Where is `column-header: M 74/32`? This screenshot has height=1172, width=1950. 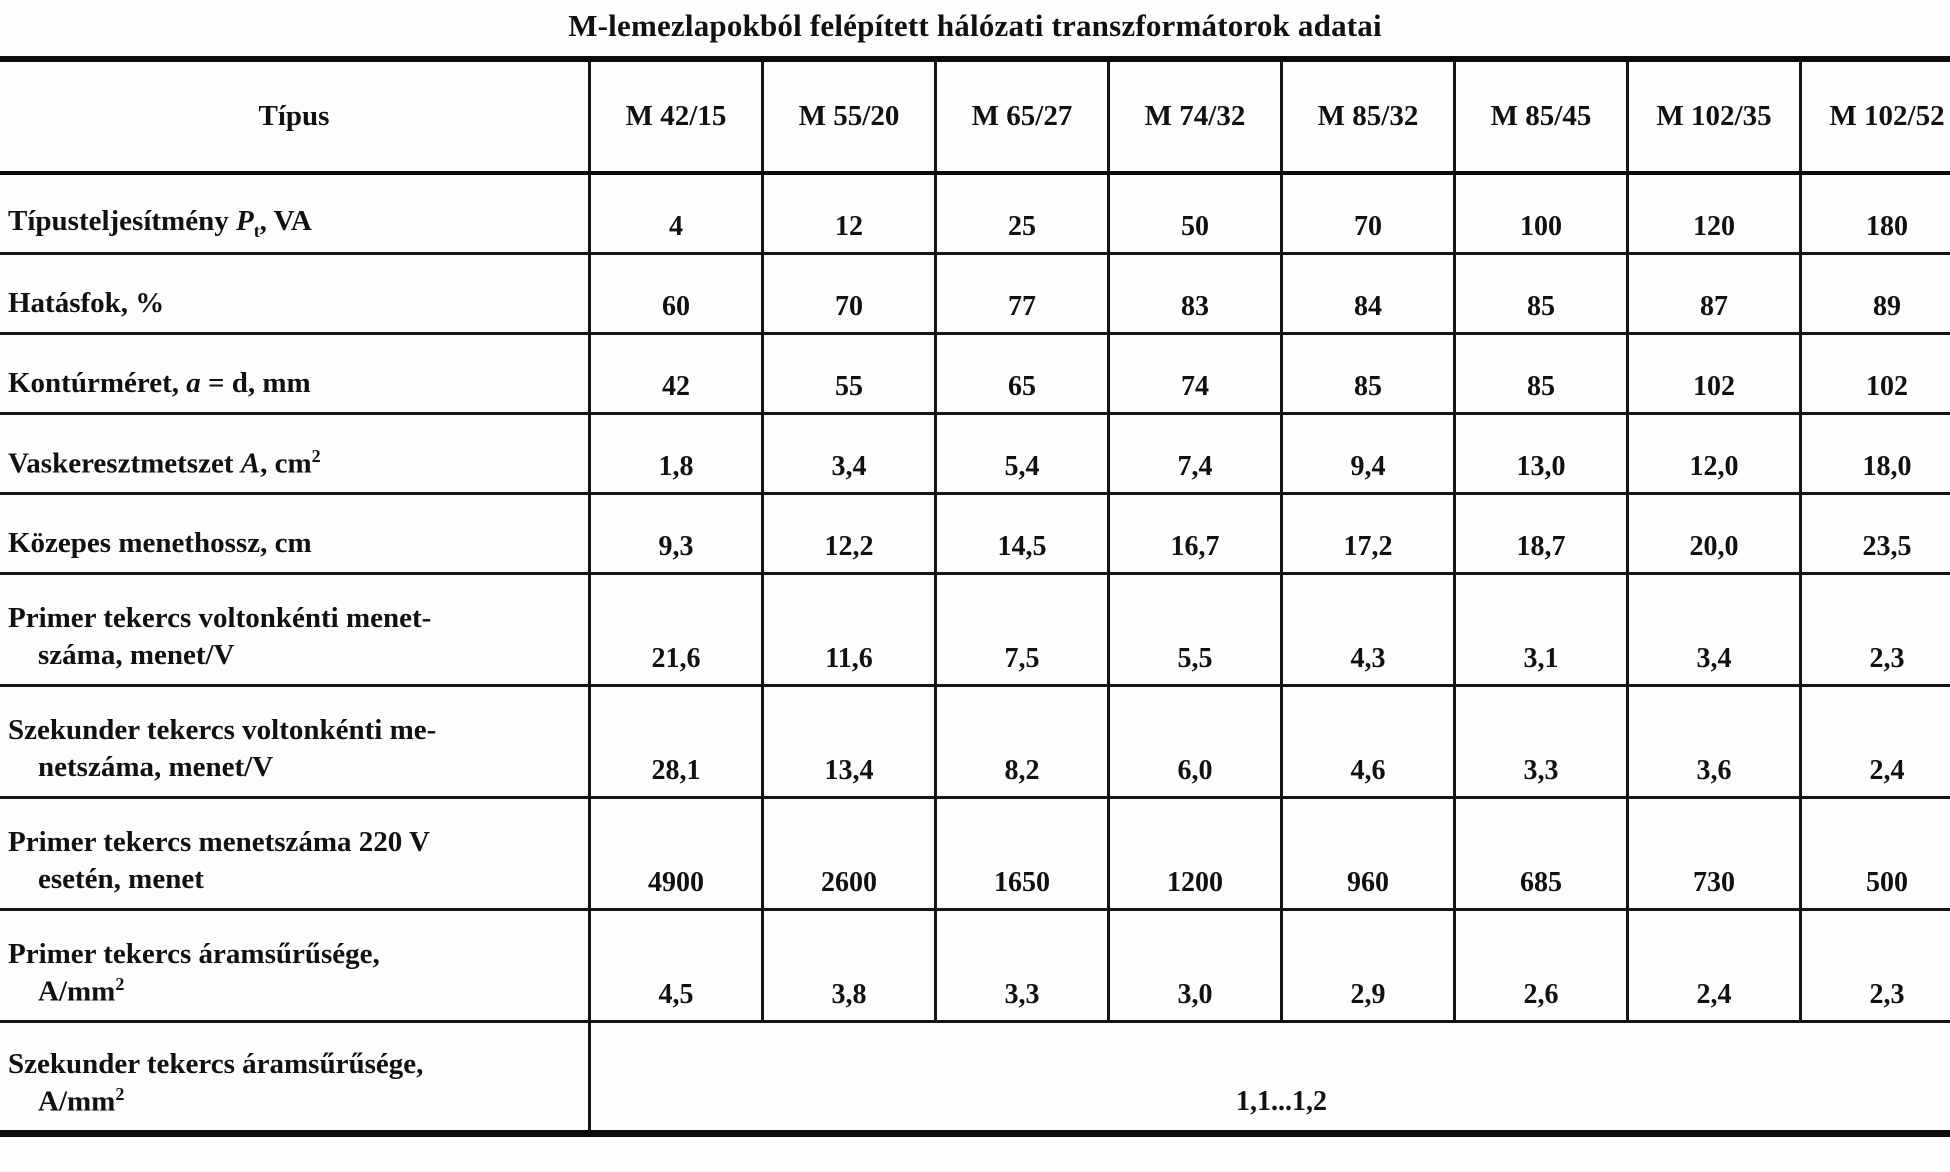 column-header: M 74/32 is located at coordinates (1194, 116).